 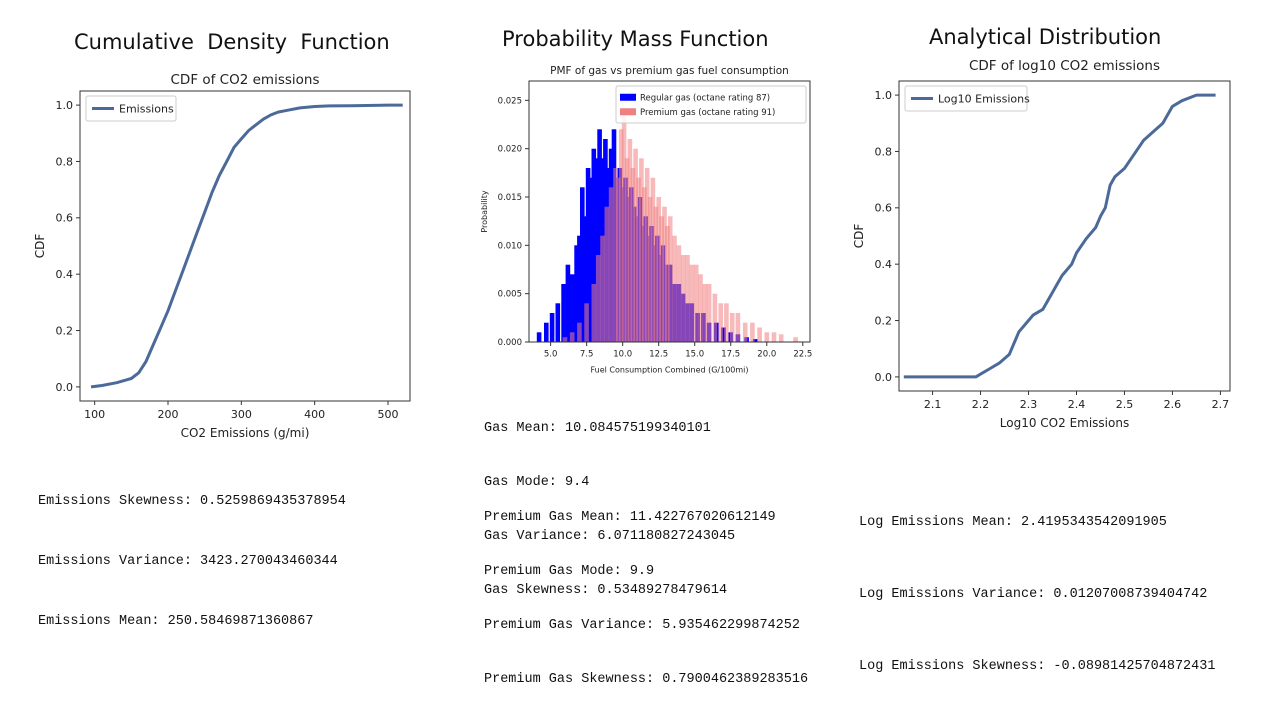 I want to click on chart2-legend-label: Premium gas (octane rating 91), so click(x=707, y=113).